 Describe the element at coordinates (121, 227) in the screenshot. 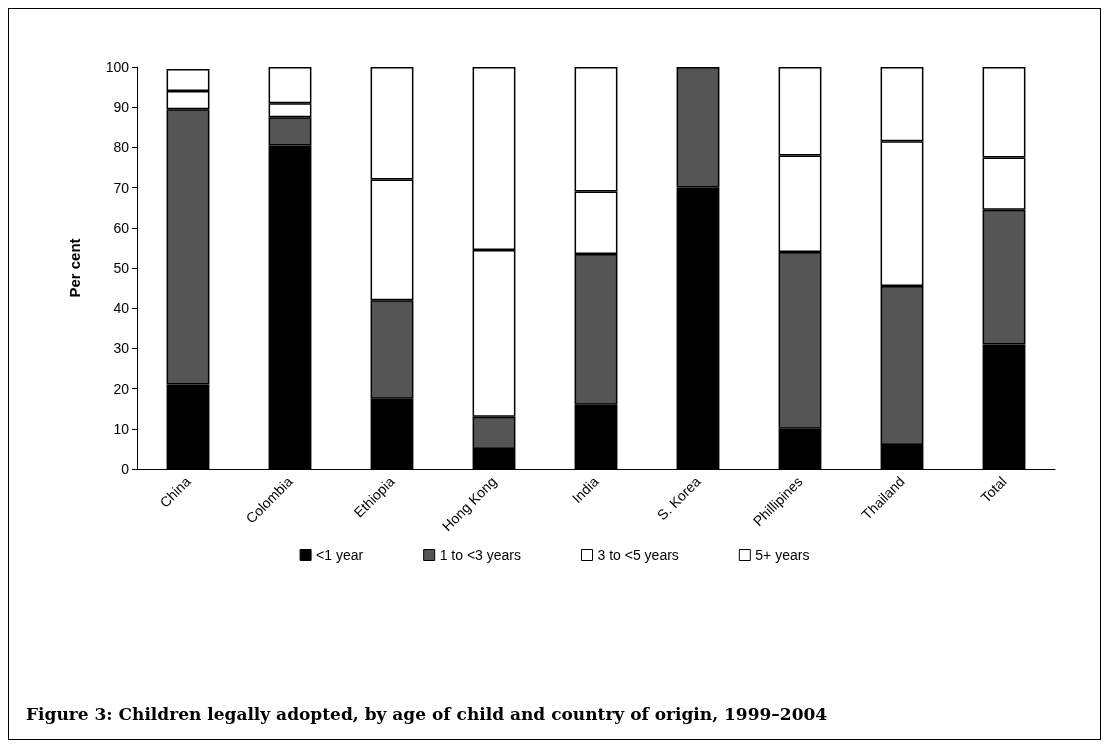

I see `y-tick-label: 60` at that location.